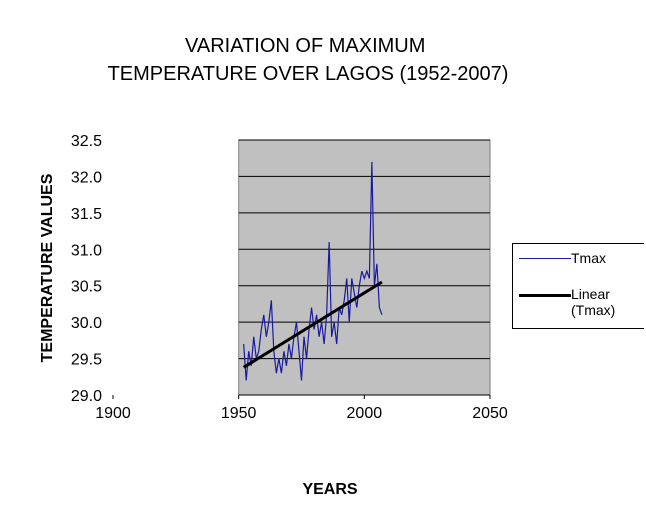 The height and width of the screenshot is (510, 646). Describe the element at coordinates (593, 302) in the screenshot. I see `legend-label: Linear (Tmax)` at that location.